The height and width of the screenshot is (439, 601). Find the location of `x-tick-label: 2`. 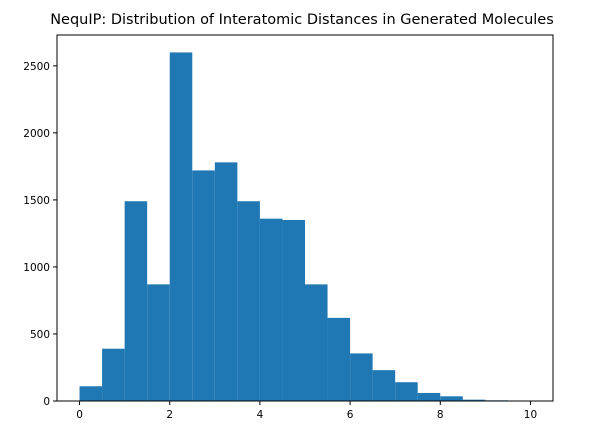

x-tick-label: 2 is located at coordinates (169, 415).